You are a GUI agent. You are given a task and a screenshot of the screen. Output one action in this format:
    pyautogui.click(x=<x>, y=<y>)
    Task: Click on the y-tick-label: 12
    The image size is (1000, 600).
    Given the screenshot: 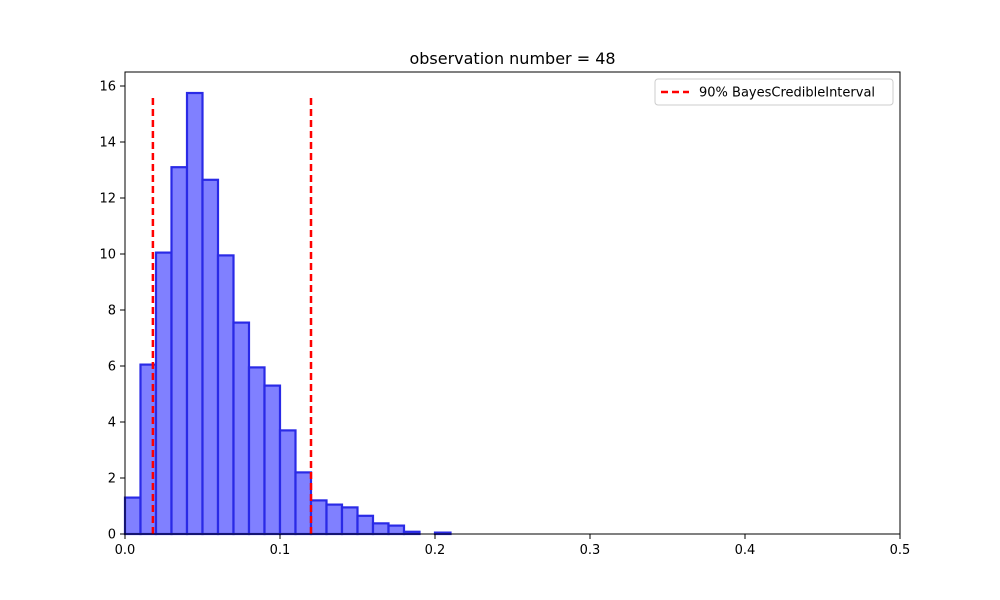 What is the action you would take?
    pyautogui.click(x=107, y=199)
    